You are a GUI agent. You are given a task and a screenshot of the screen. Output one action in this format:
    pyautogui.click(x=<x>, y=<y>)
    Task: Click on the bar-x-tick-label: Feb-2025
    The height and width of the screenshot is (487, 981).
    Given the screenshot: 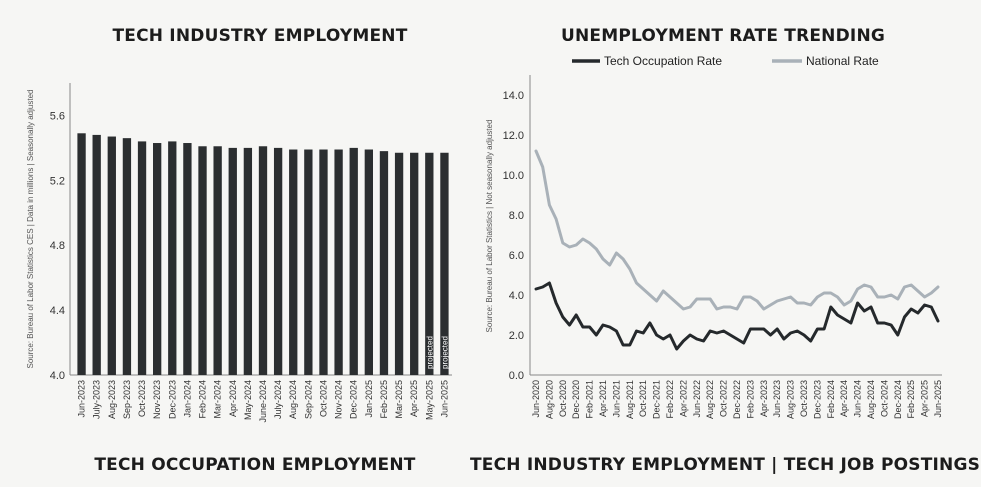 What is the action you would take?
    pyautogui.click(x=384, y=399)
    